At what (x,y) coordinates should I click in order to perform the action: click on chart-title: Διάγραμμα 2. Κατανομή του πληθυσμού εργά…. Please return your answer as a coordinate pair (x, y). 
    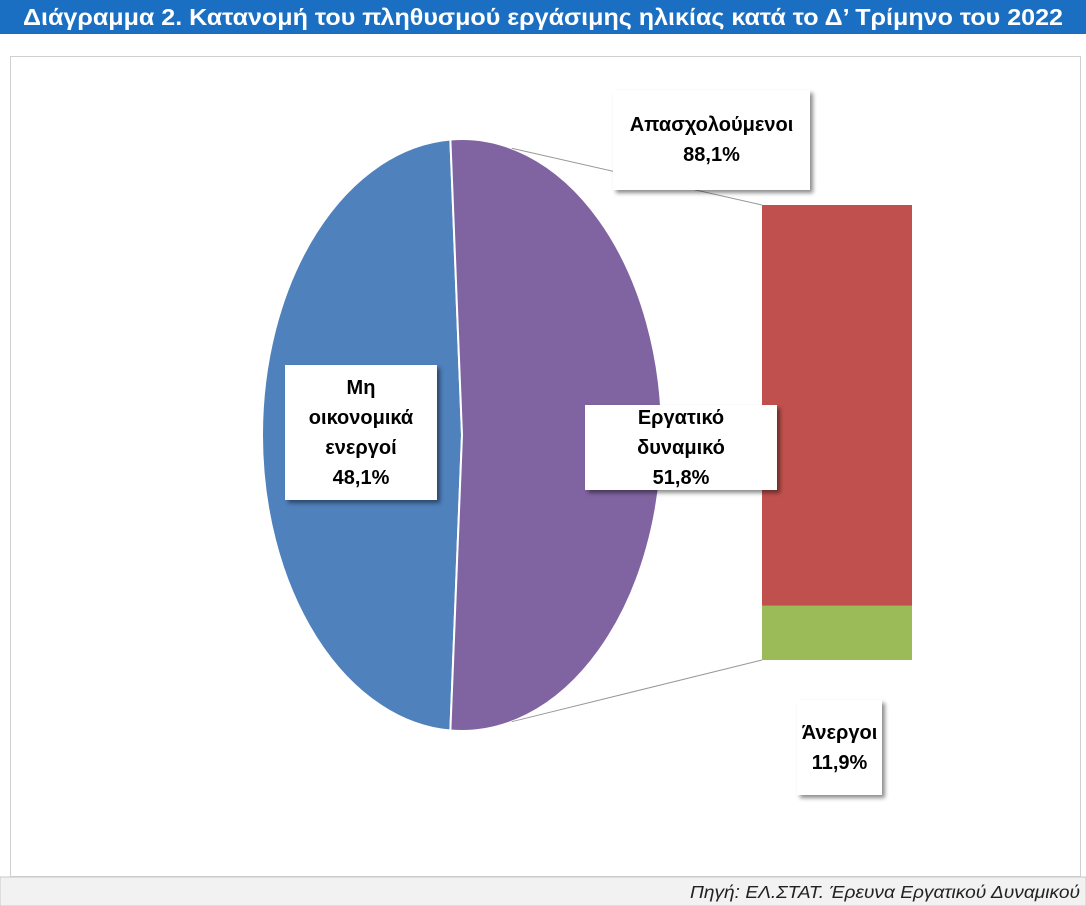
    Looking at the image, I should click on (543, 17).